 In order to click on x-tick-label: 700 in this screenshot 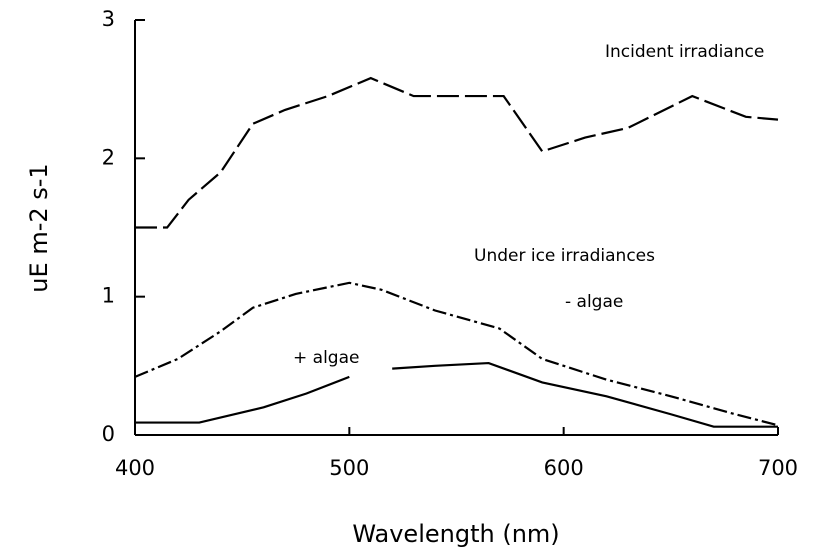, I will do `click(778, 468)`.